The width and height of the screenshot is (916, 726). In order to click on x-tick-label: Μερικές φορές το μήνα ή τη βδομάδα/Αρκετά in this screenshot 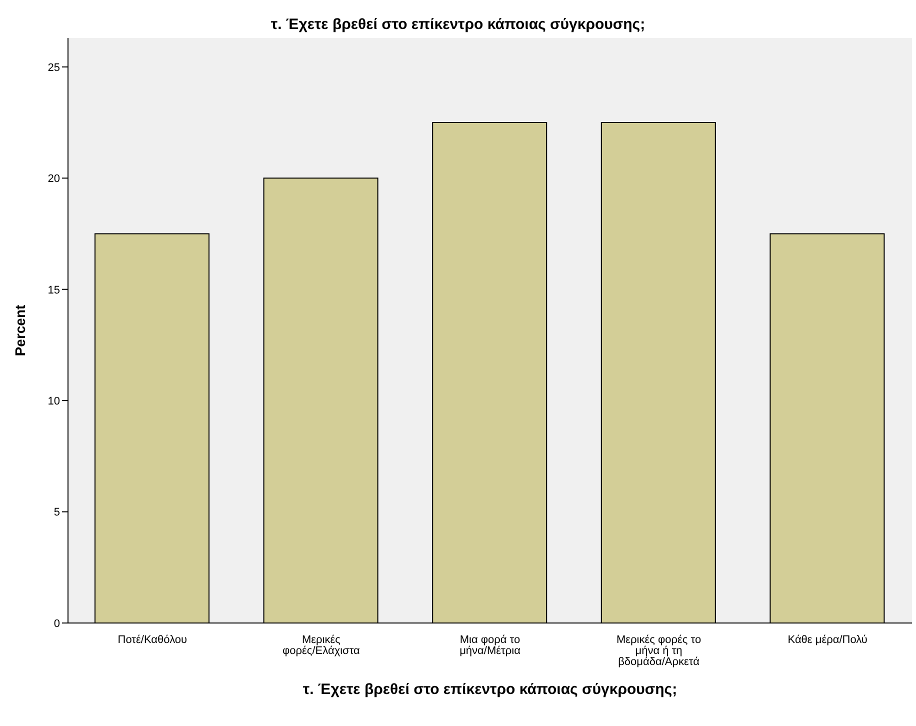, I will do `click(659, 651)`.